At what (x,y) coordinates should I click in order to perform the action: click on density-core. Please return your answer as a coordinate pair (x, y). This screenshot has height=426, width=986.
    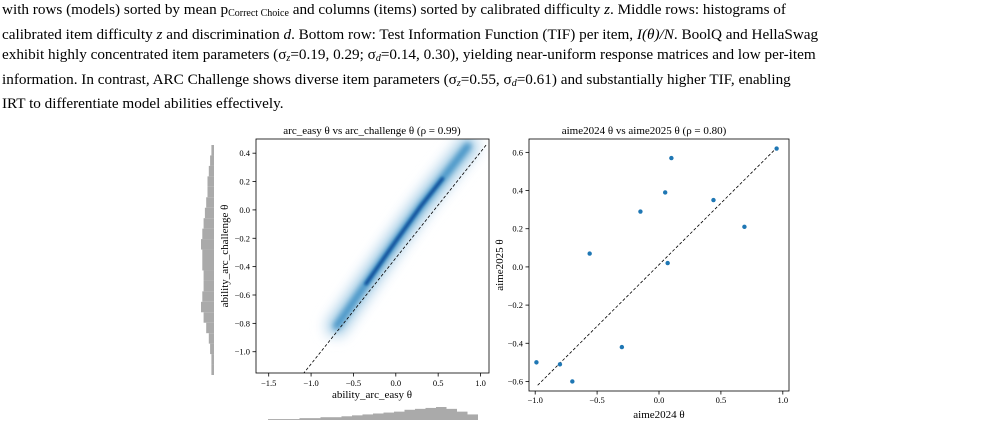
    Looking at the image, I should click on (404, 231).